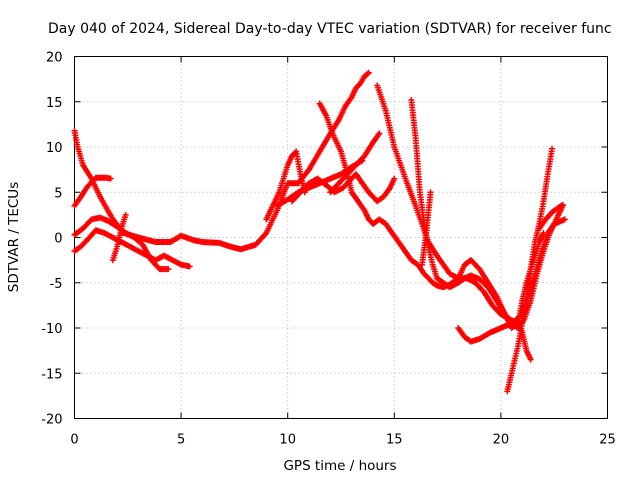 This screenshot has width=640, height=480. Describe the element at coordinates (132, 248) in the screenshot. I see `series-s9` at that location.